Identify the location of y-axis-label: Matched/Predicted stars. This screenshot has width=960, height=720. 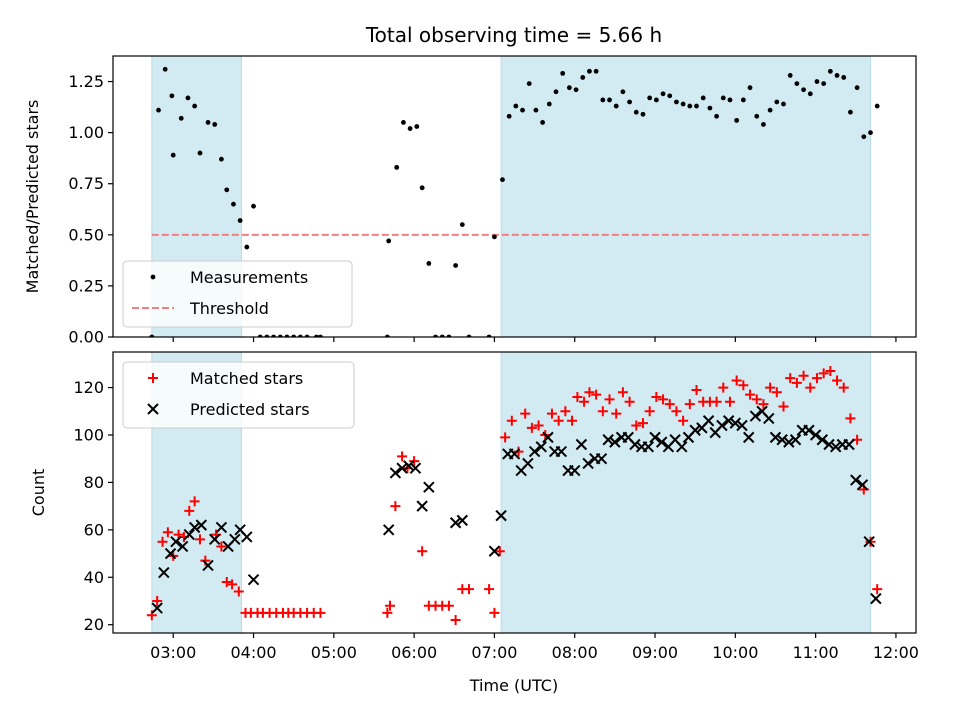
(32, 197).